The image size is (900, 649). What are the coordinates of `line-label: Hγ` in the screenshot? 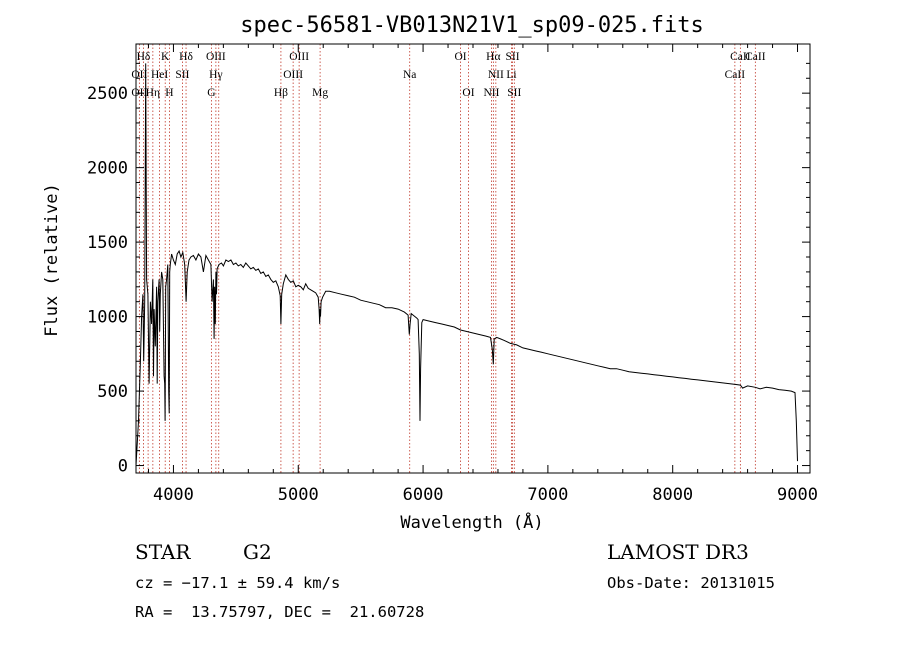 It's located at (215, 75).